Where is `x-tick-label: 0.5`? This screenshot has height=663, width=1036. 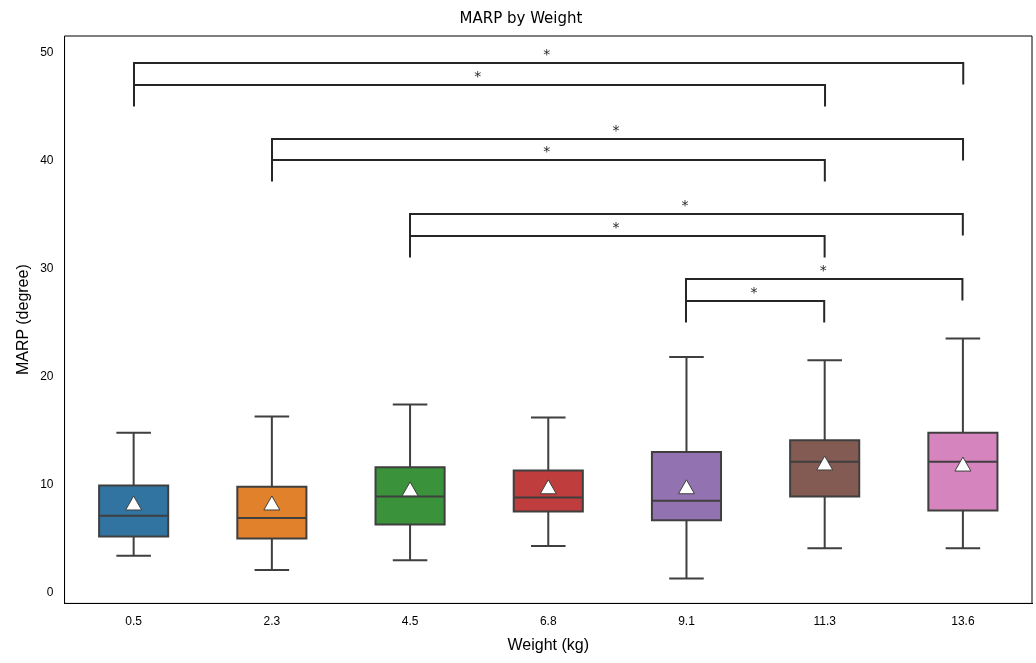 x-tick-label: 0.5 is located at coordinates (134, 620).